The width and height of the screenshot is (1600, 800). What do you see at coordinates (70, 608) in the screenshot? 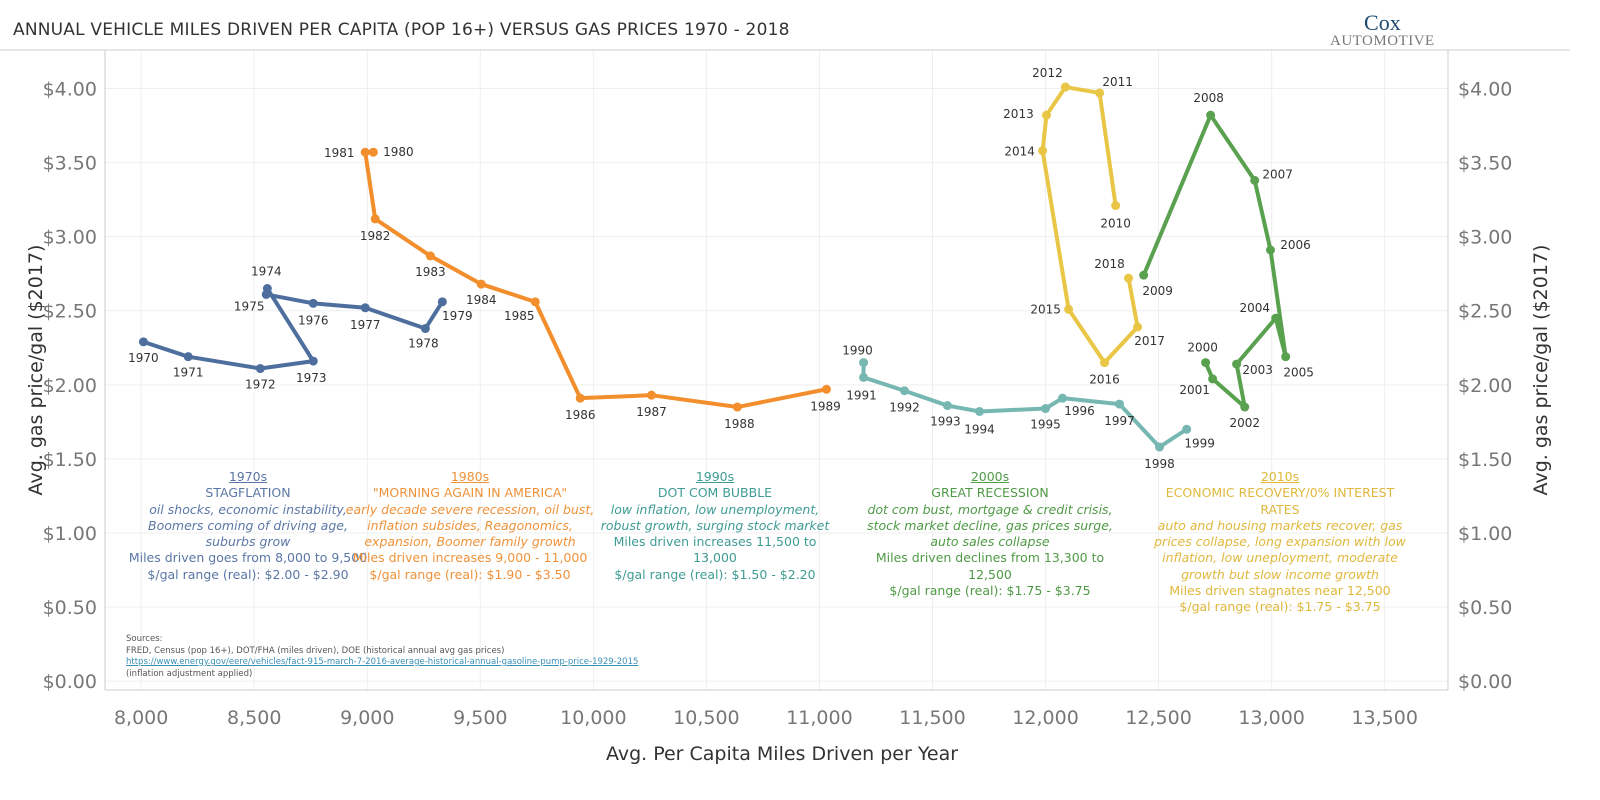
I see `y-tick-label-left: $0.50` at bounding box center [70, 608].